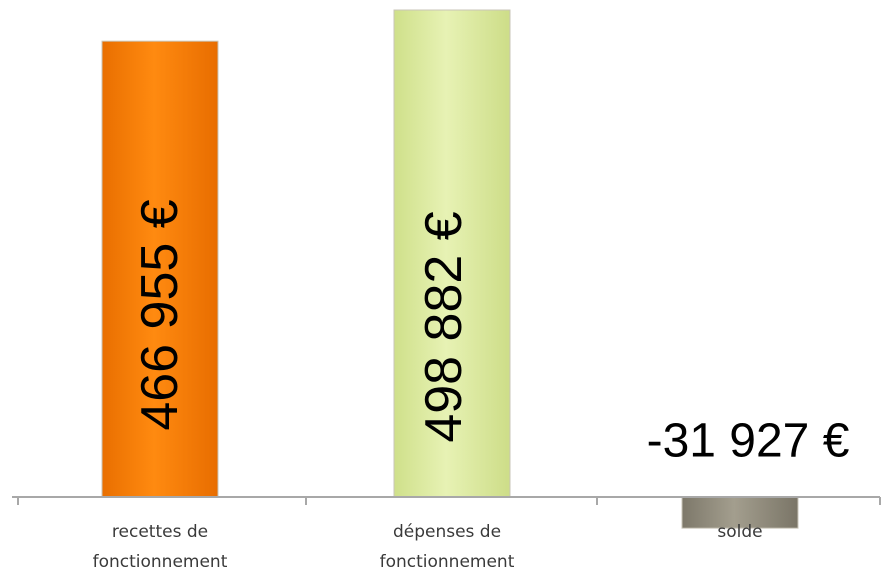 Image resolution: width=892 pixels, height=578 pixels. What do you see at coordinates (447, 532) in the screenshot?
I see `x-tick-label-line: dépenses de` at bounding box center [447, 532].